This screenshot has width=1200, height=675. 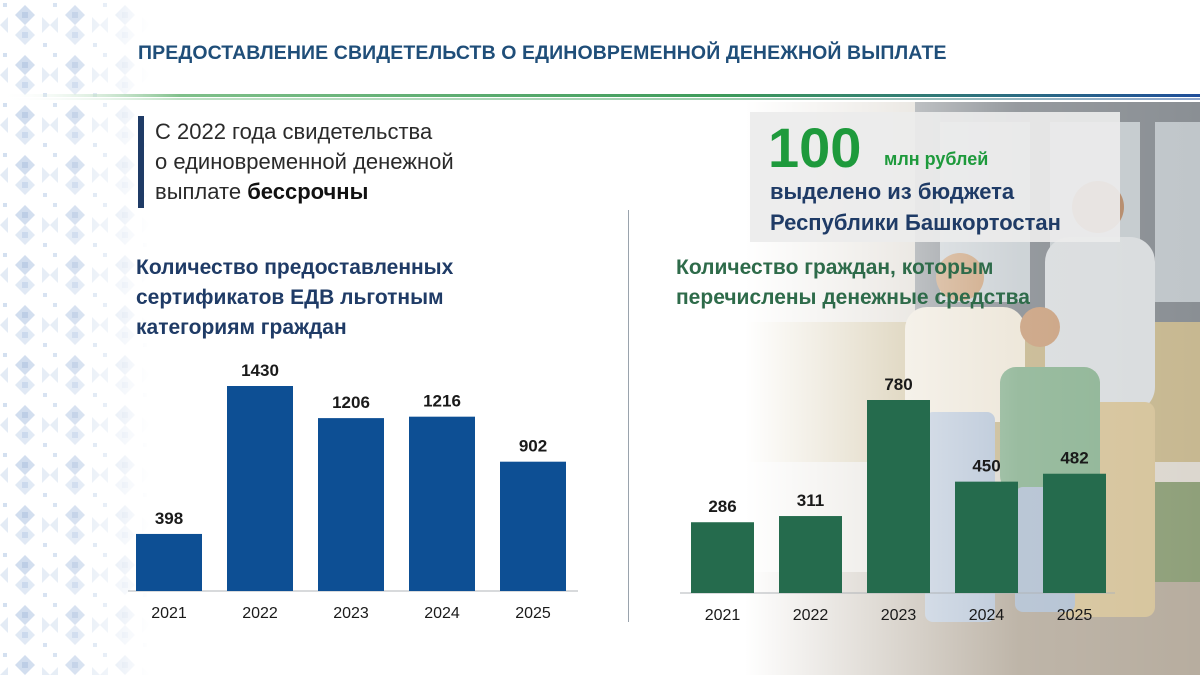 What do you see at coordinates (986, 537) in the screenshot?
I see `chart2-bar-2024` at bounding box center [986, 537].